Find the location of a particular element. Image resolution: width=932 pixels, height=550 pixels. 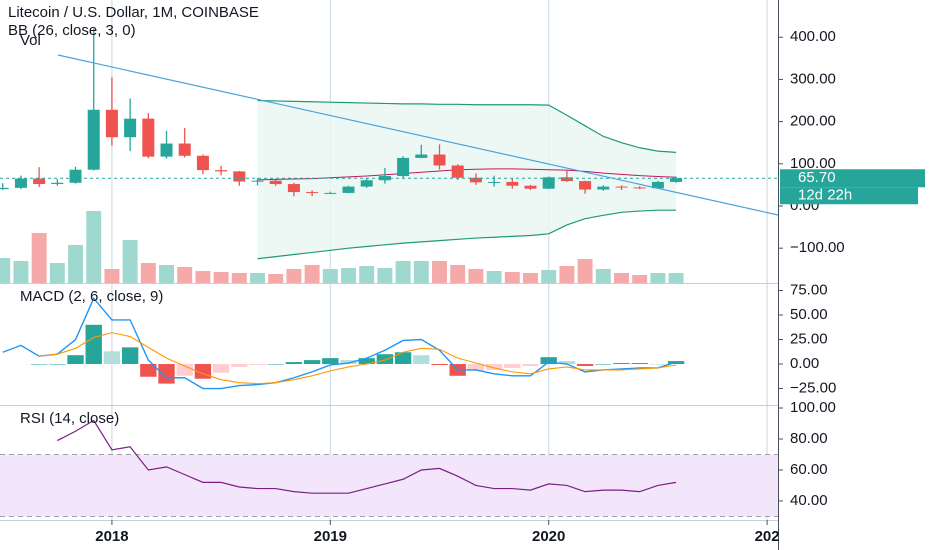

y-tick-label: 40.00 is located at coordinates (809, 500).